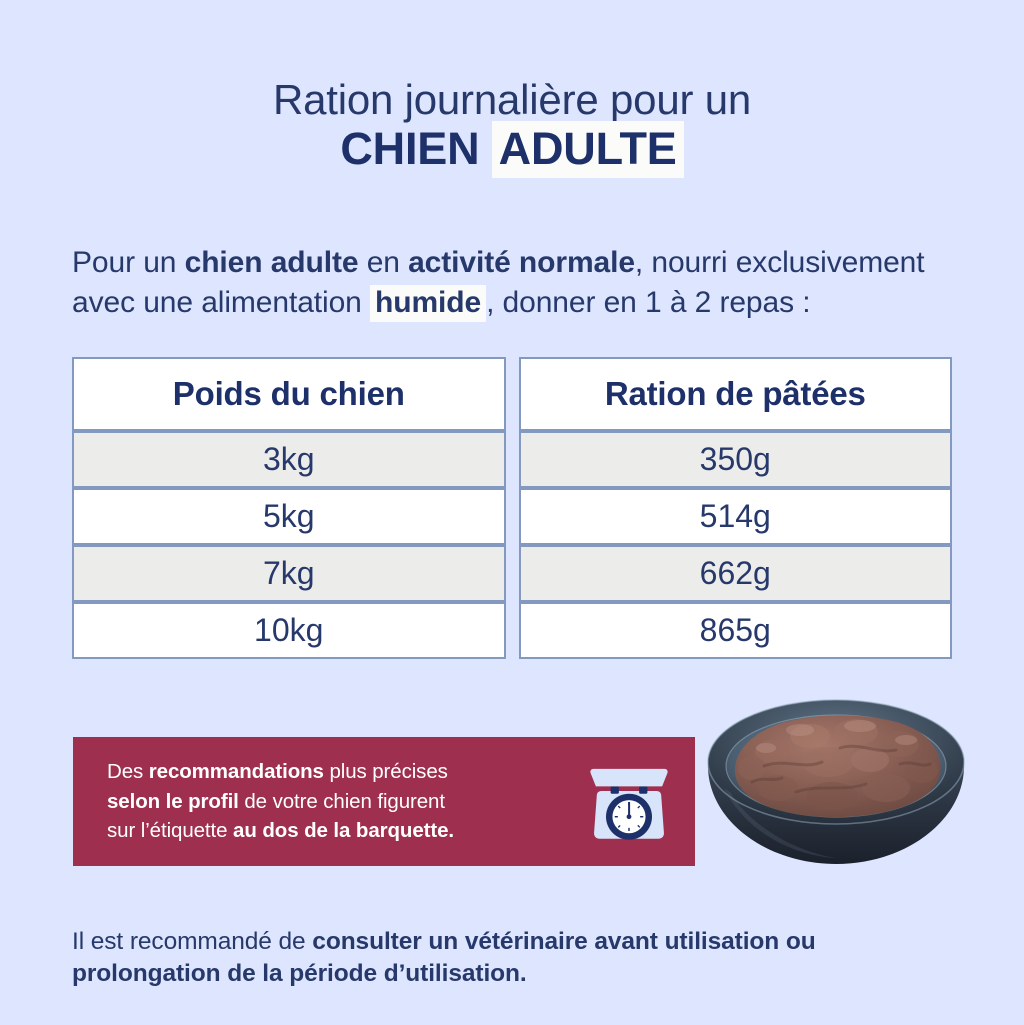 The height and width of the screenshot is (1025, 1024). I want to click on table-row: 7kg, so click(289, 573).